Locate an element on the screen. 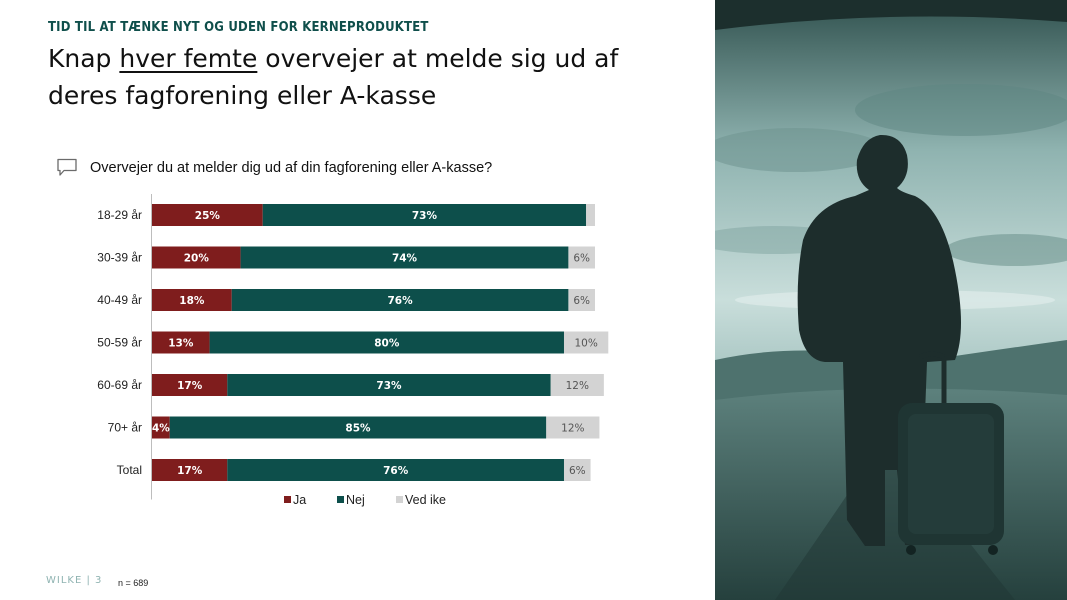  data-label: 10% is located at coordinates (585, 344).